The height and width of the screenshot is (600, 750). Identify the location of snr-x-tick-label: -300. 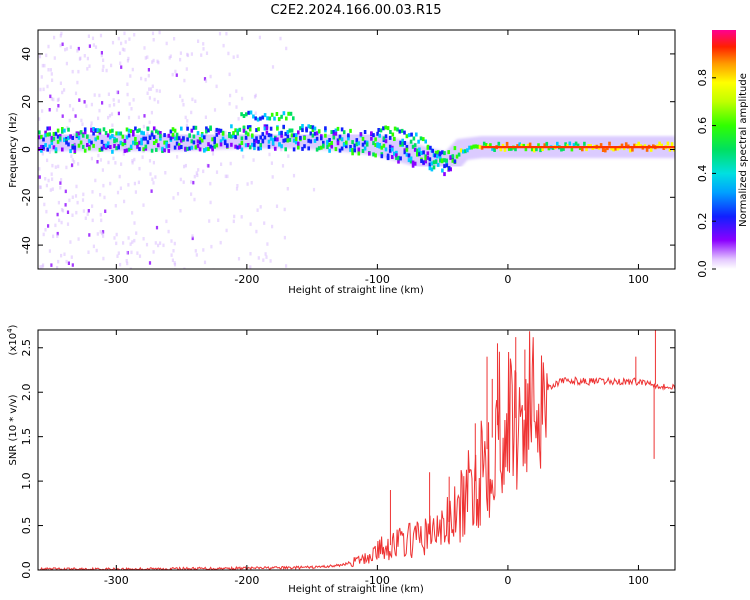
(116, 580).